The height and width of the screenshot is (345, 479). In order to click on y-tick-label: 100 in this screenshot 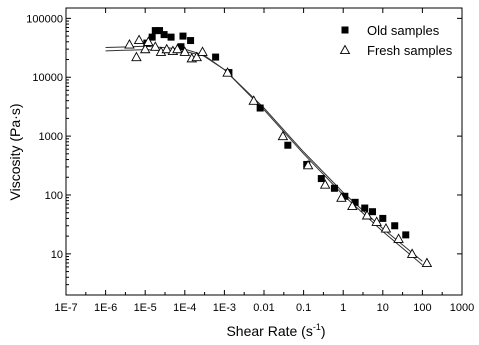, I will do `click(54, 196)`.